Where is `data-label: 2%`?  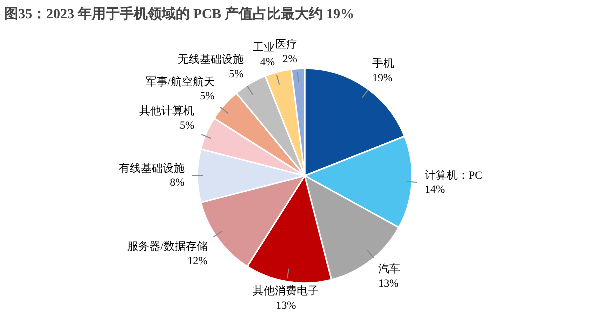 data-label: 2% is located at coordinates (290, 59).